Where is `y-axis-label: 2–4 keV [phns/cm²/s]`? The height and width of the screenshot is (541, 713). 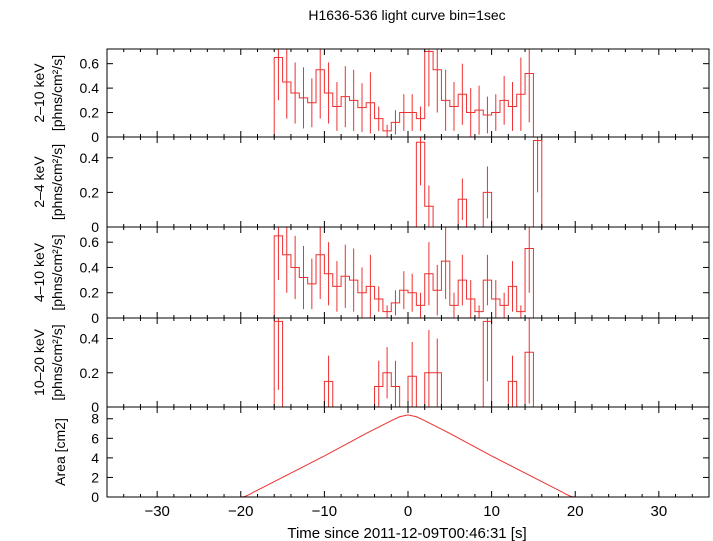 y-axis-label: 2–4 keV [phns/cm²/s] is located at coordinates (48, 182).